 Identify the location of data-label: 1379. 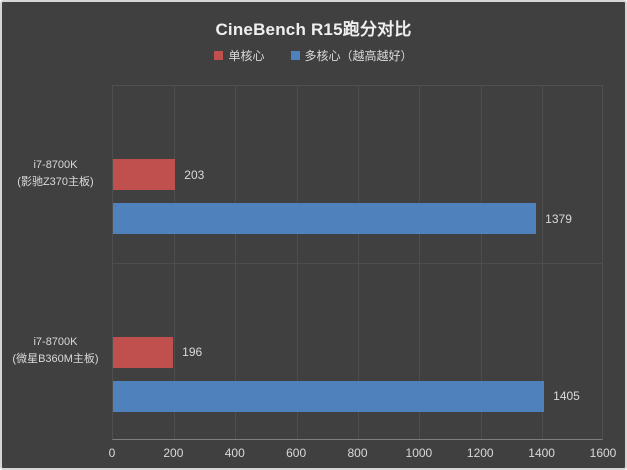
(558, 218).